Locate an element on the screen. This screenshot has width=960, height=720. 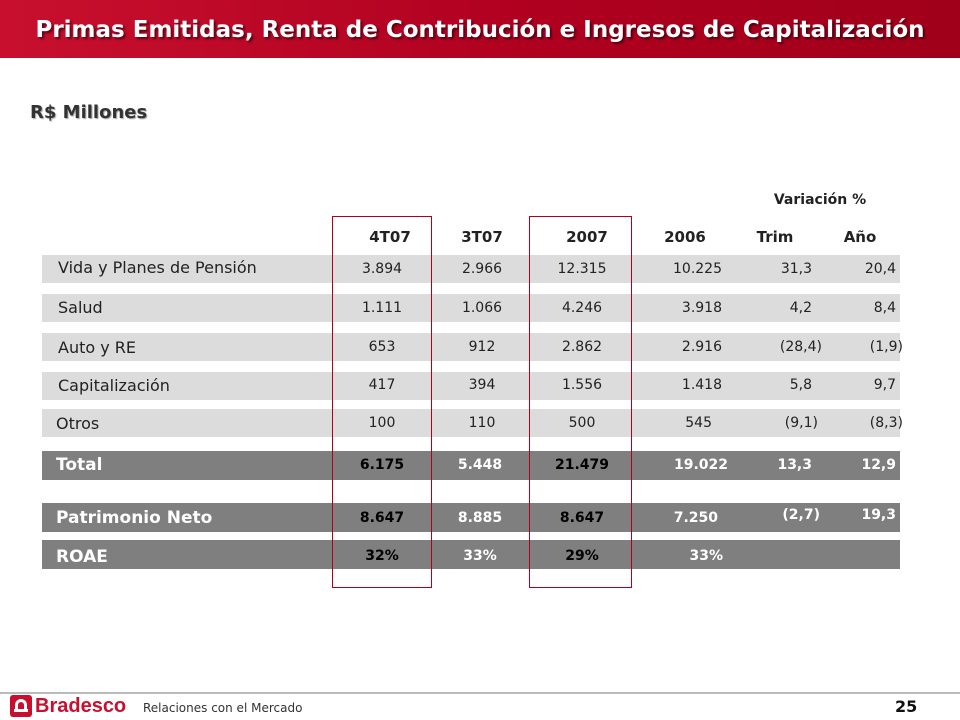
row-bar-otros is located at coordinates (471, 423).